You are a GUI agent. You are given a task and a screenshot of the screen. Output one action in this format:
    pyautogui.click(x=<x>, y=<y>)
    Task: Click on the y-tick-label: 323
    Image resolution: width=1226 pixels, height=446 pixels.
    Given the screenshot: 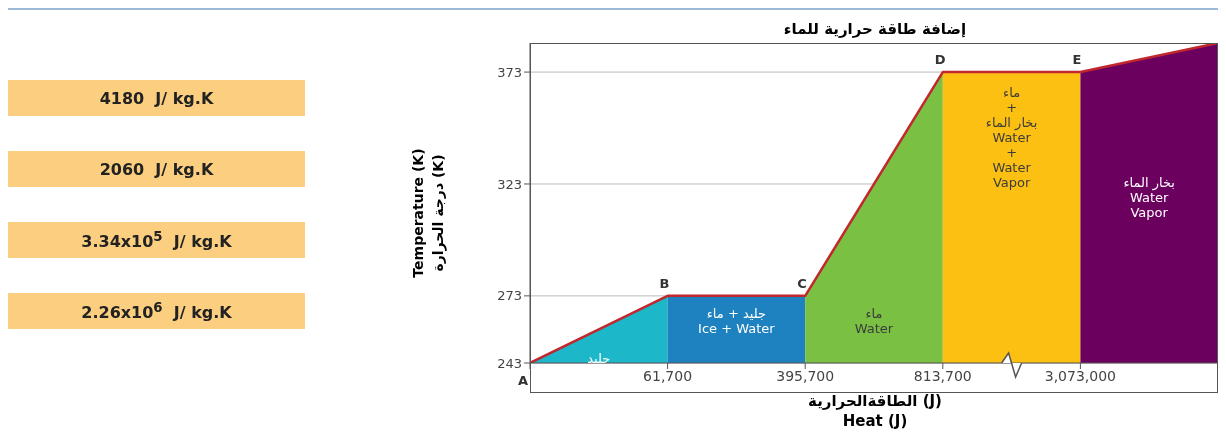 What is the action you would take?
    pyautogui.click(x=509, y=184)
    